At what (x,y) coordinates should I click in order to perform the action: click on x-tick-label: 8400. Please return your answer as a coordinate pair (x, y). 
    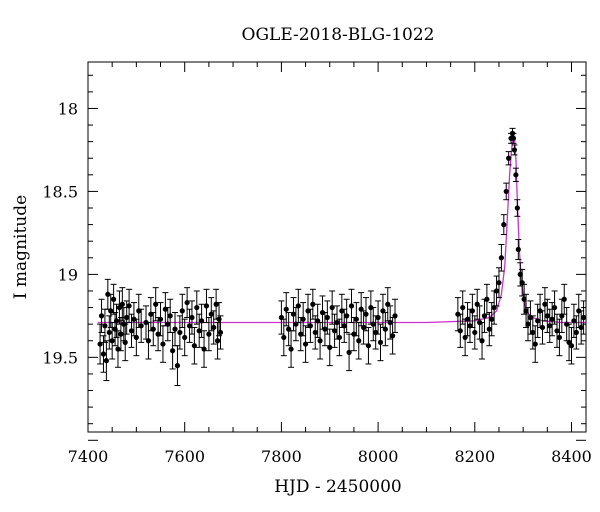
    Looking at the image, I should click on (571, 456).